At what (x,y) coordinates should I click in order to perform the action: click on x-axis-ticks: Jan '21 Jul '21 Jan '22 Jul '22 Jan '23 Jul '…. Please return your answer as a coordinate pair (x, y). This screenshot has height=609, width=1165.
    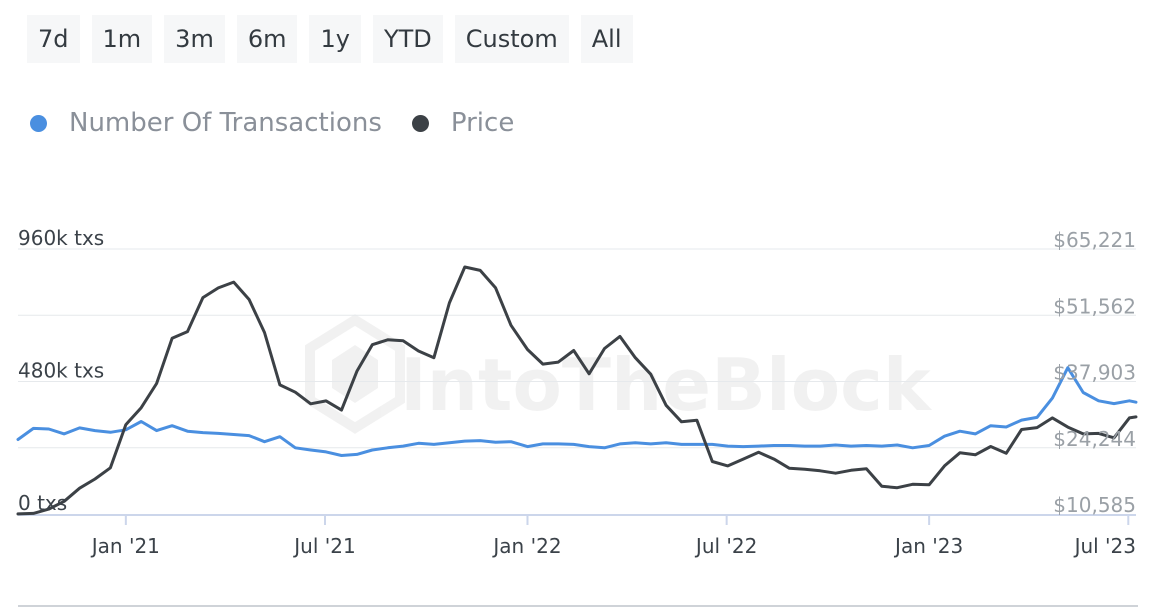
    Looking at the image, I should click on (613, 536).